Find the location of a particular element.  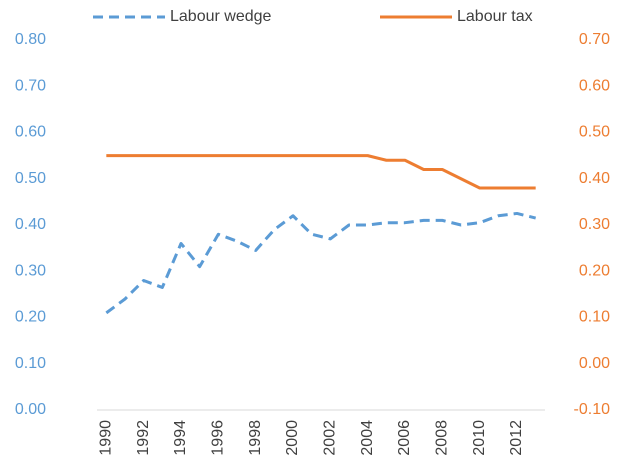

legend-label: Labour tax is located at coordinates (495, 16).